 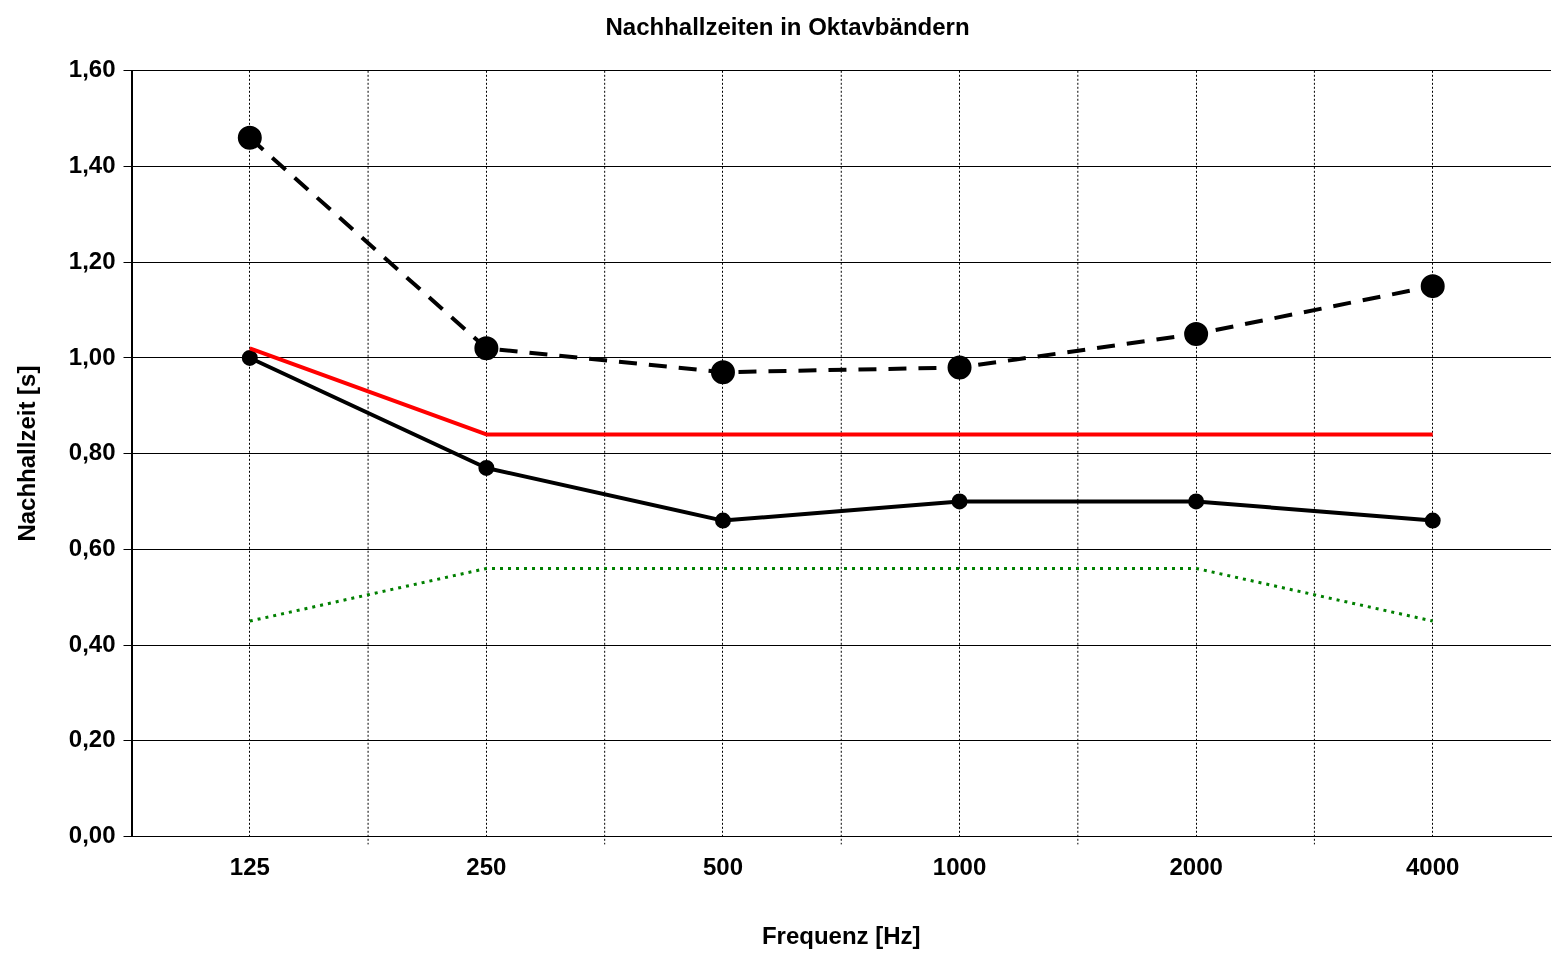 What do you see at coordinates (1433, 867) in the screenshot?
I see `x-tick-label: 4000` at bounding box center [1433, 867].